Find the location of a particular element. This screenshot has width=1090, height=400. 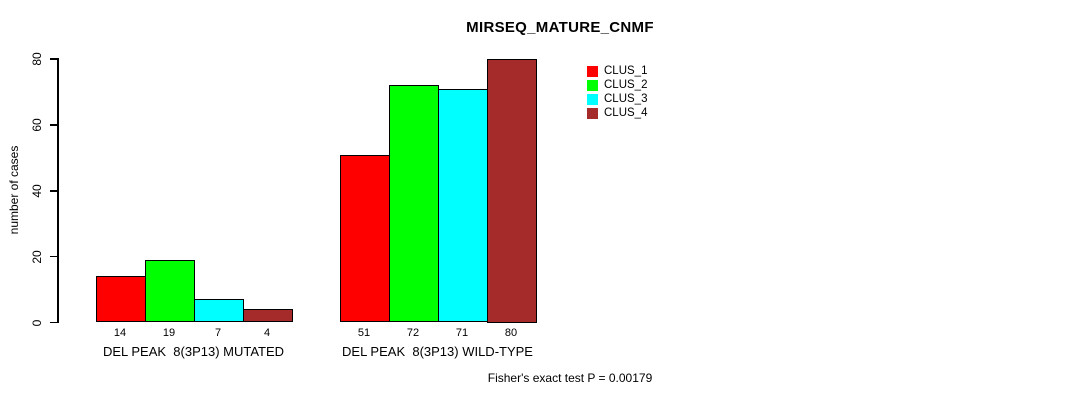

bar-value-label: 14 is located at coordinates (120, 333).